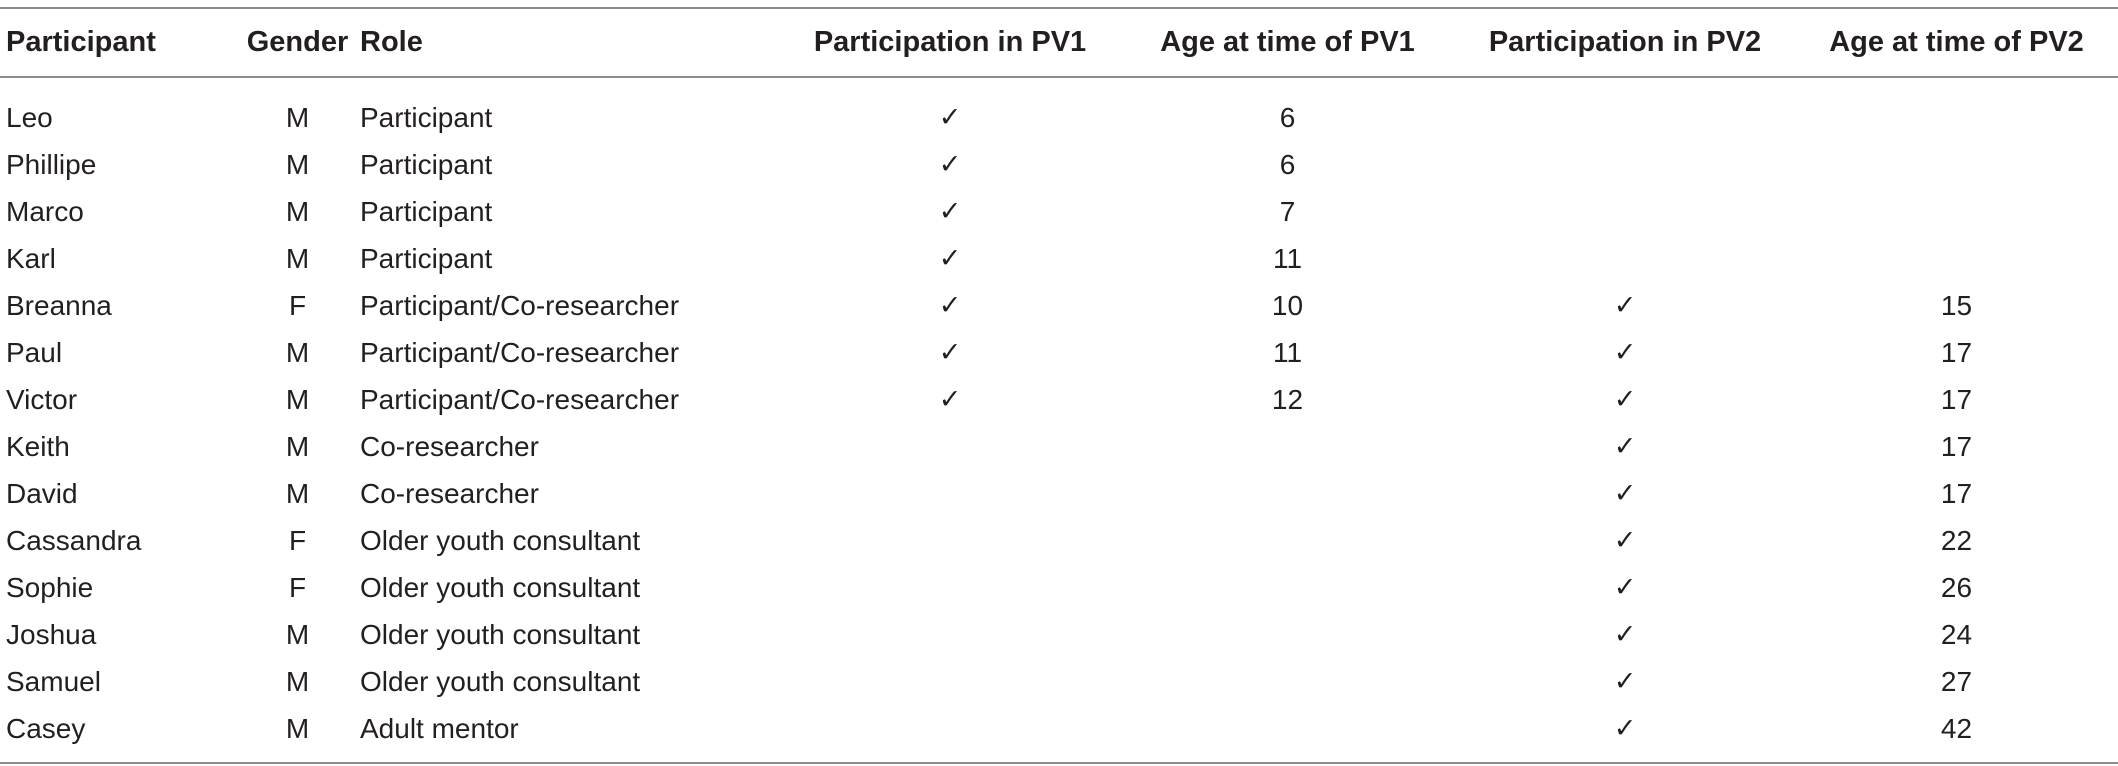  I want to click on table-row: Cassandra F Older youth consultant ✓ 22, so click(1059, 540).